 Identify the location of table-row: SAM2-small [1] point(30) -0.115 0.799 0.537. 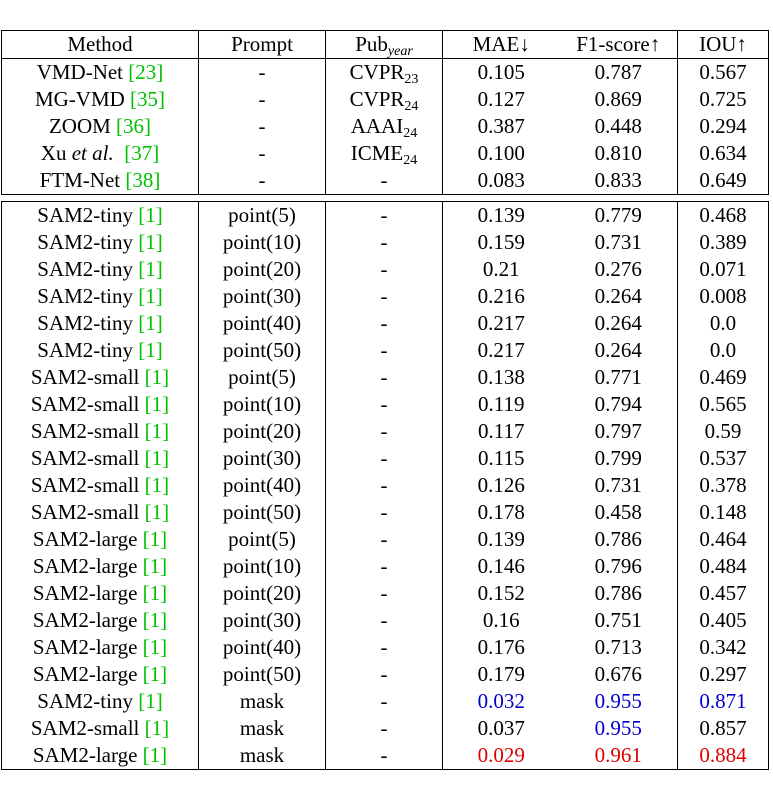
(385, 458).